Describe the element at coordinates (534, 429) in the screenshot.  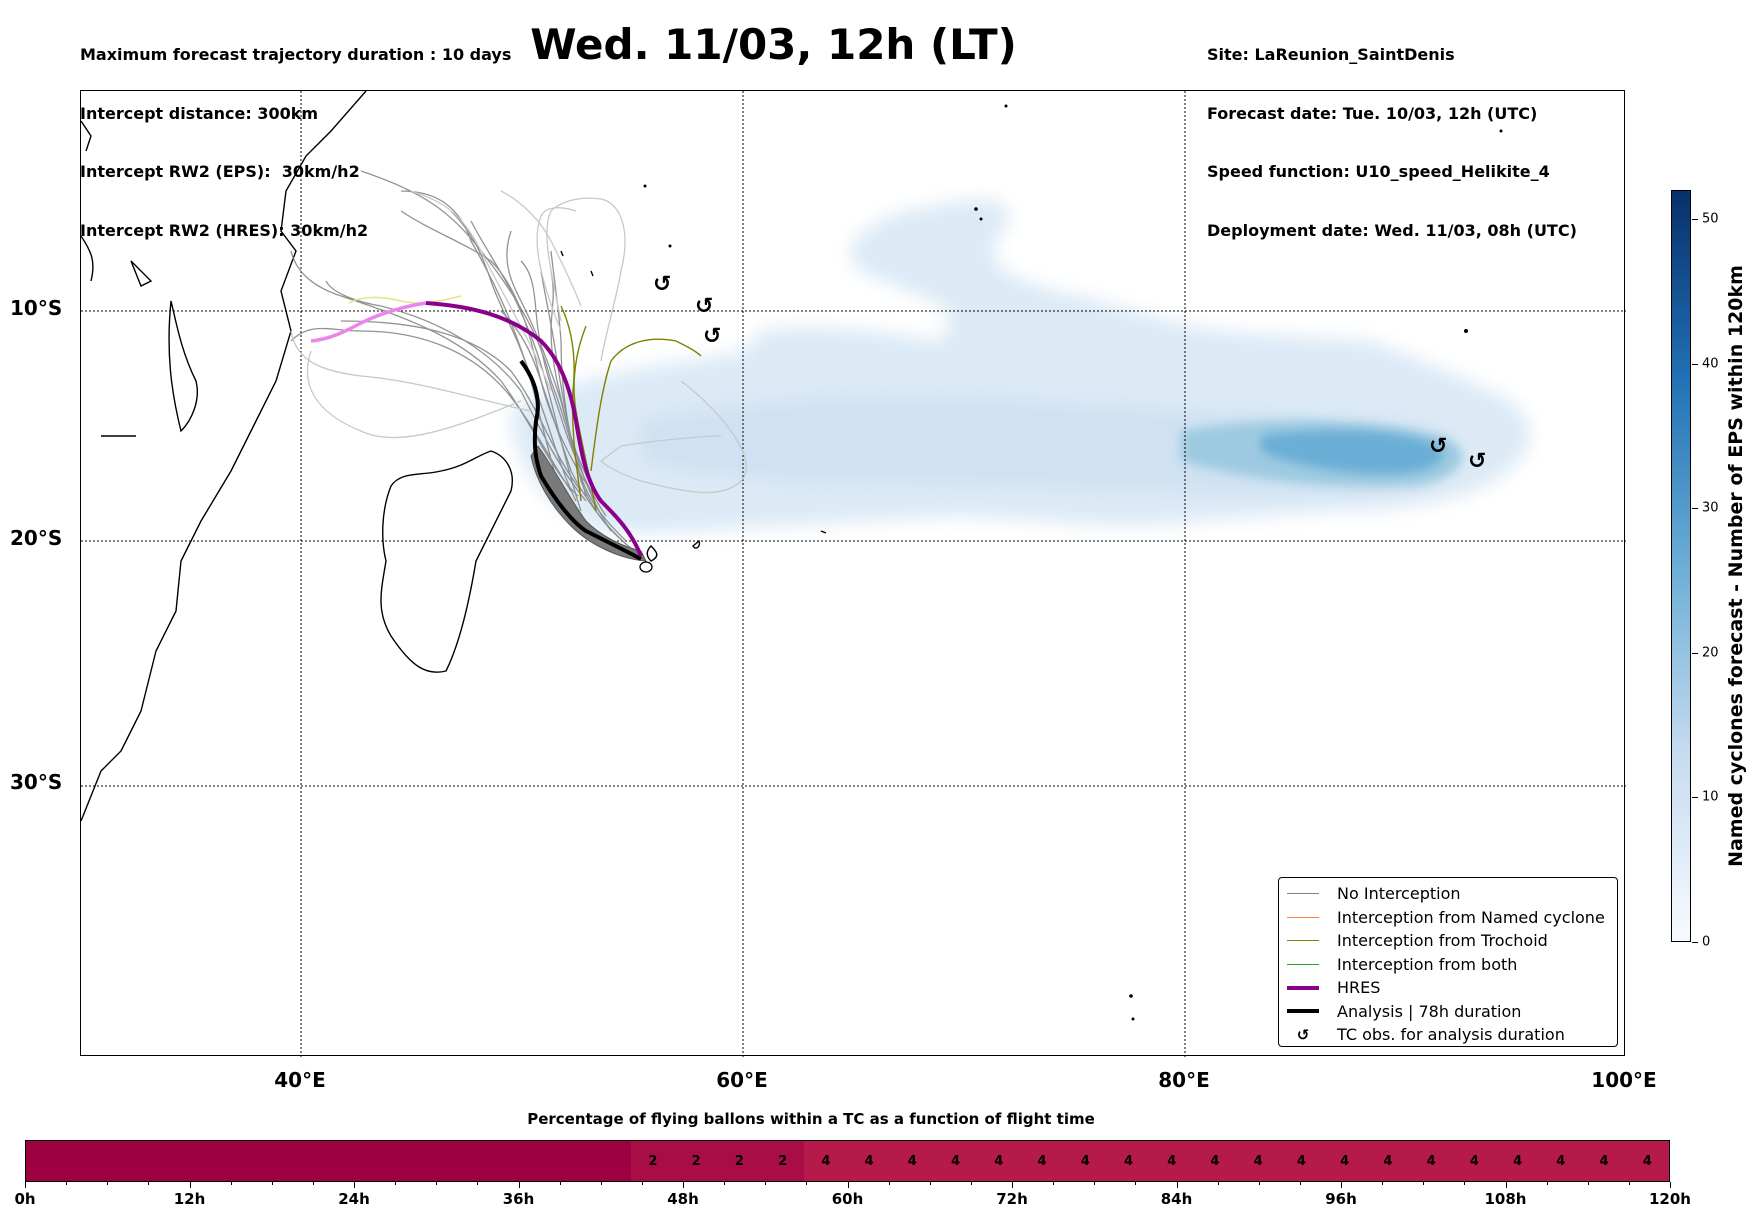
I see `hres-track` at that location.